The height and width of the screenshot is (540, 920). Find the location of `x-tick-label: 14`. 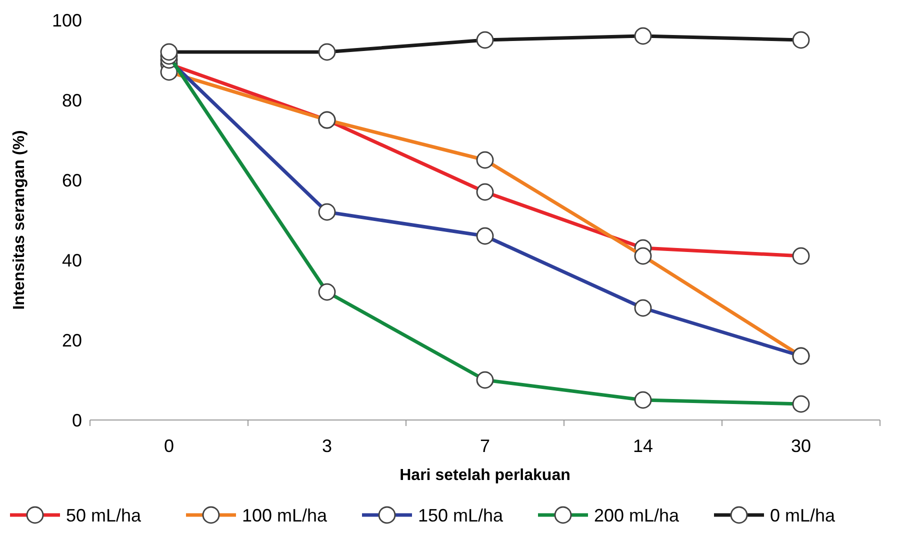

x-tick-label: 14 is located at coordinates (643, 446).